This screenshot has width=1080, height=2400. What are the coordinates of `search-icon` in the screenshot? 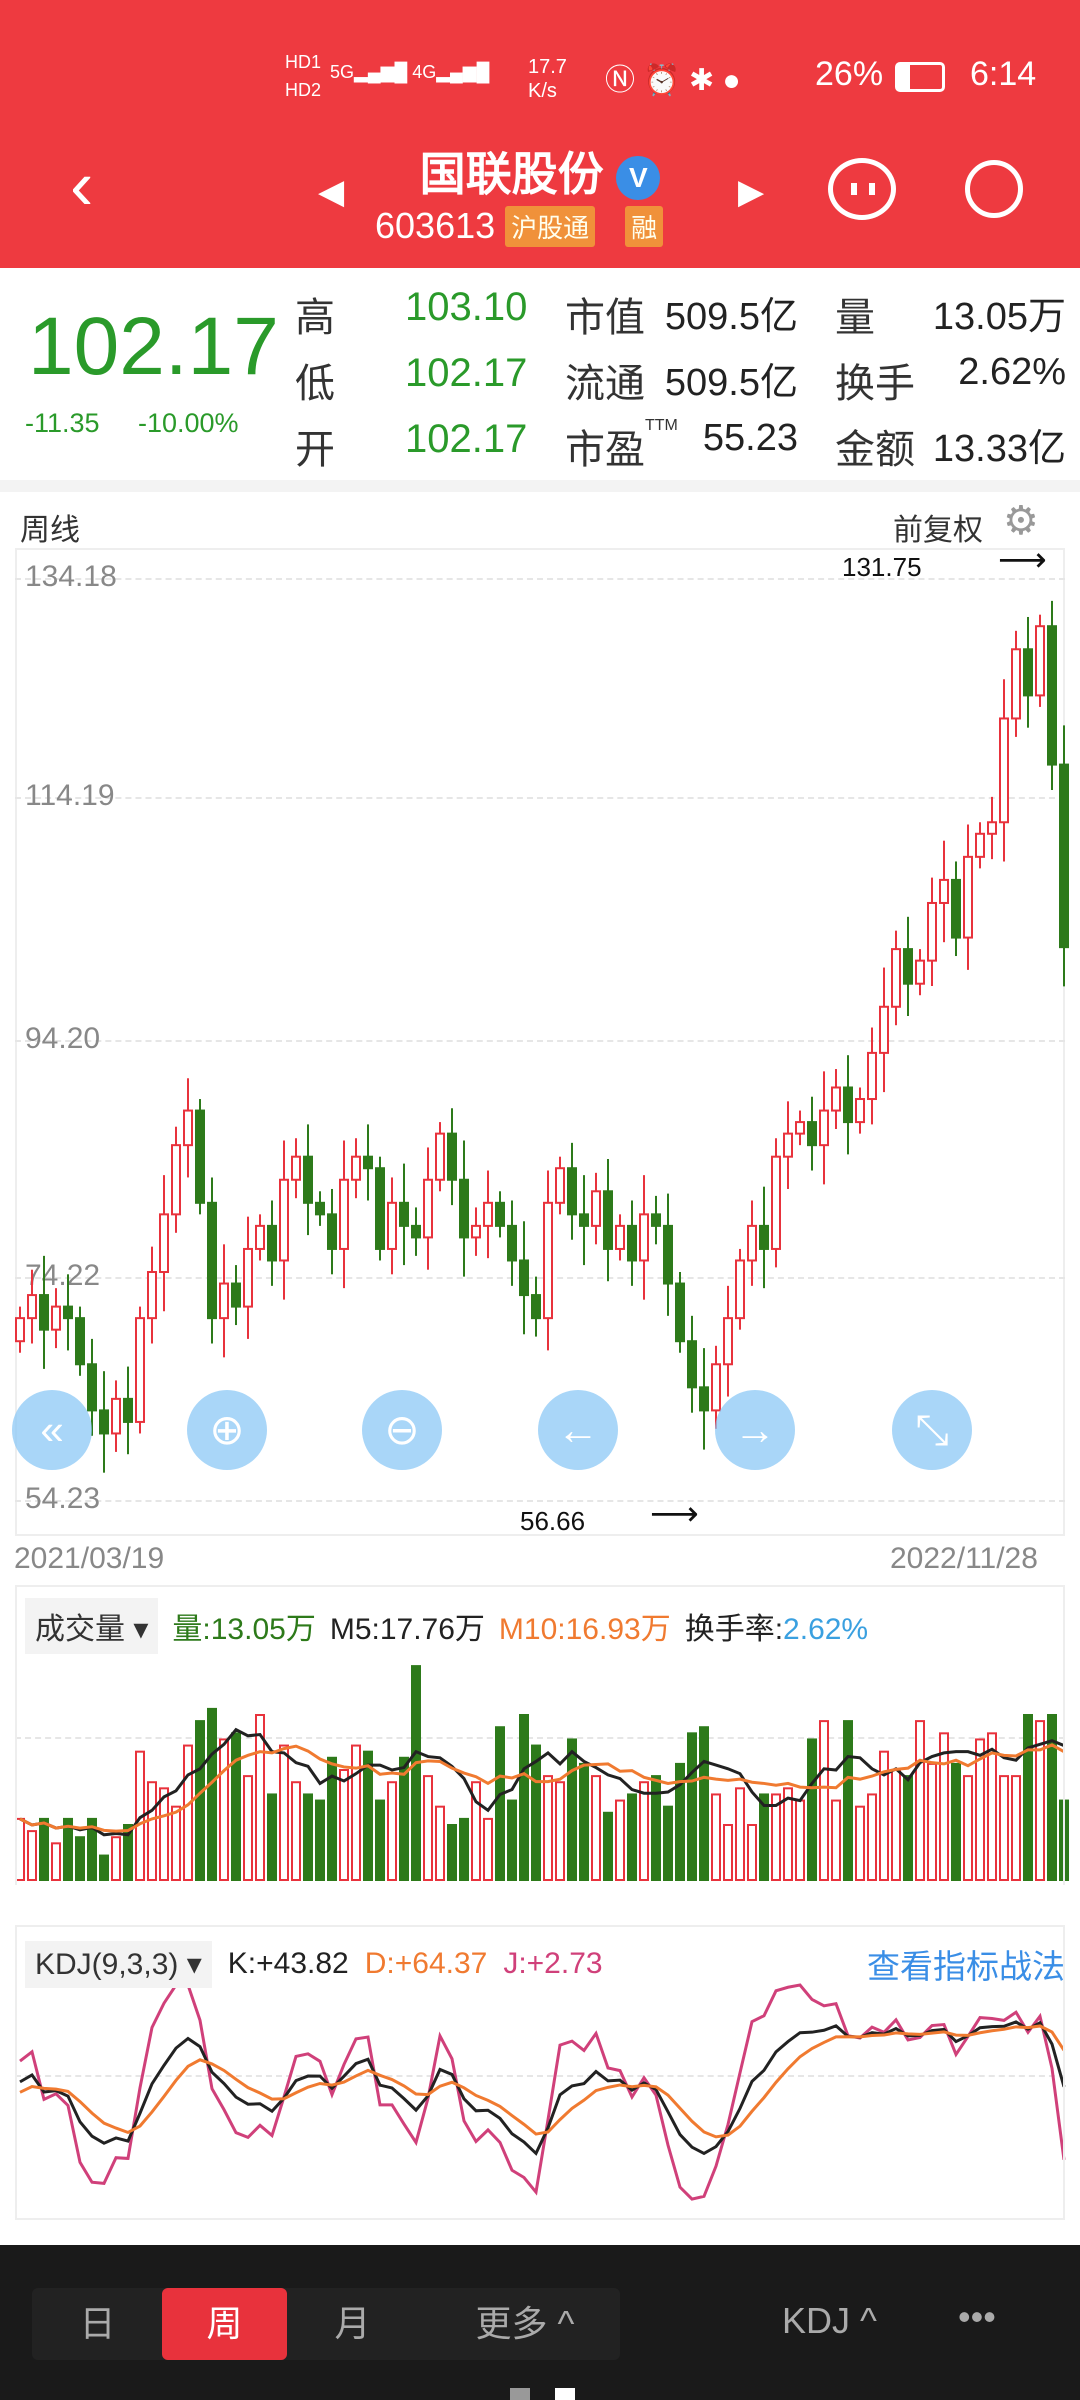 It's located at (994, 189).